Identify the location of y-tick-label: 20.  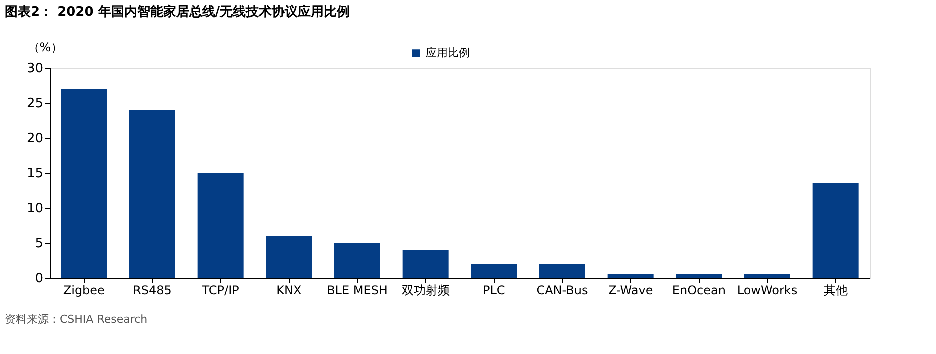
(35, 139).